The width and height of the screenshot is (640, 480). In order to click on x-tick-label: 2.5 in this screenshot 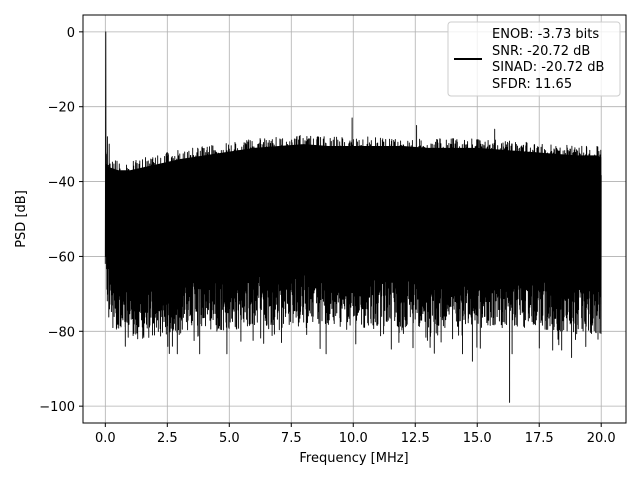, I will do `click(167, 438)`.